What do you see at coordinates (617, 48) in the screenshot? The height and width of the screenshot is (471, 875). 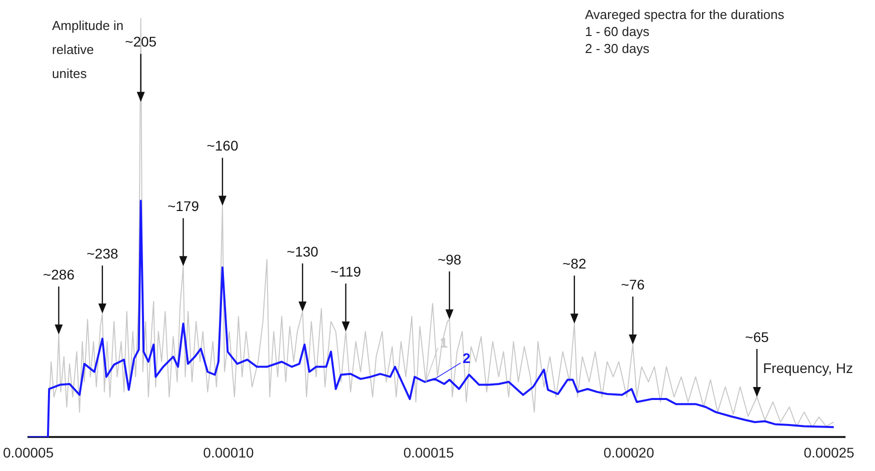 I see `annotation: 2 - 30 days` at bounding box center [617, 48].